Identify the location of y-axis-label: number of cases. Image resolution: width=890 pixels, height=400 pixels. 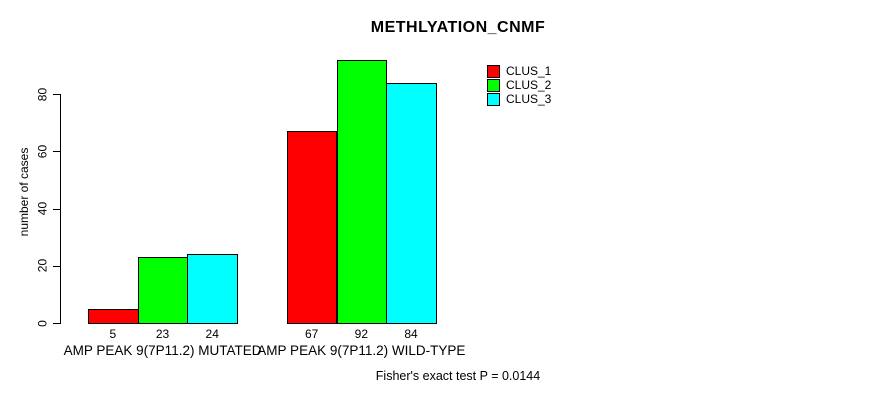
(24, 192).